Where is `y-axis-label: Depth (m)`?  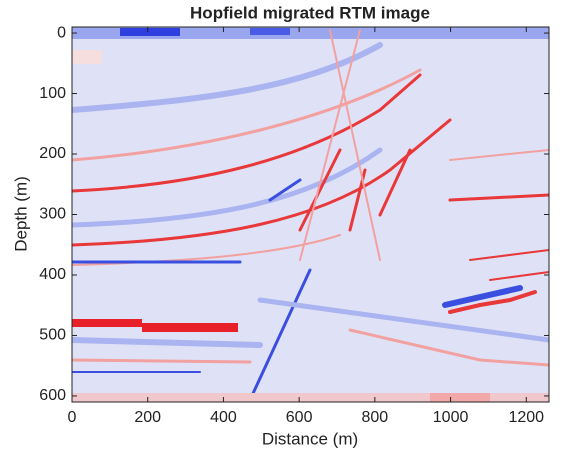
y-axis-label: Depth (m) is located at coordinates (20, 214).